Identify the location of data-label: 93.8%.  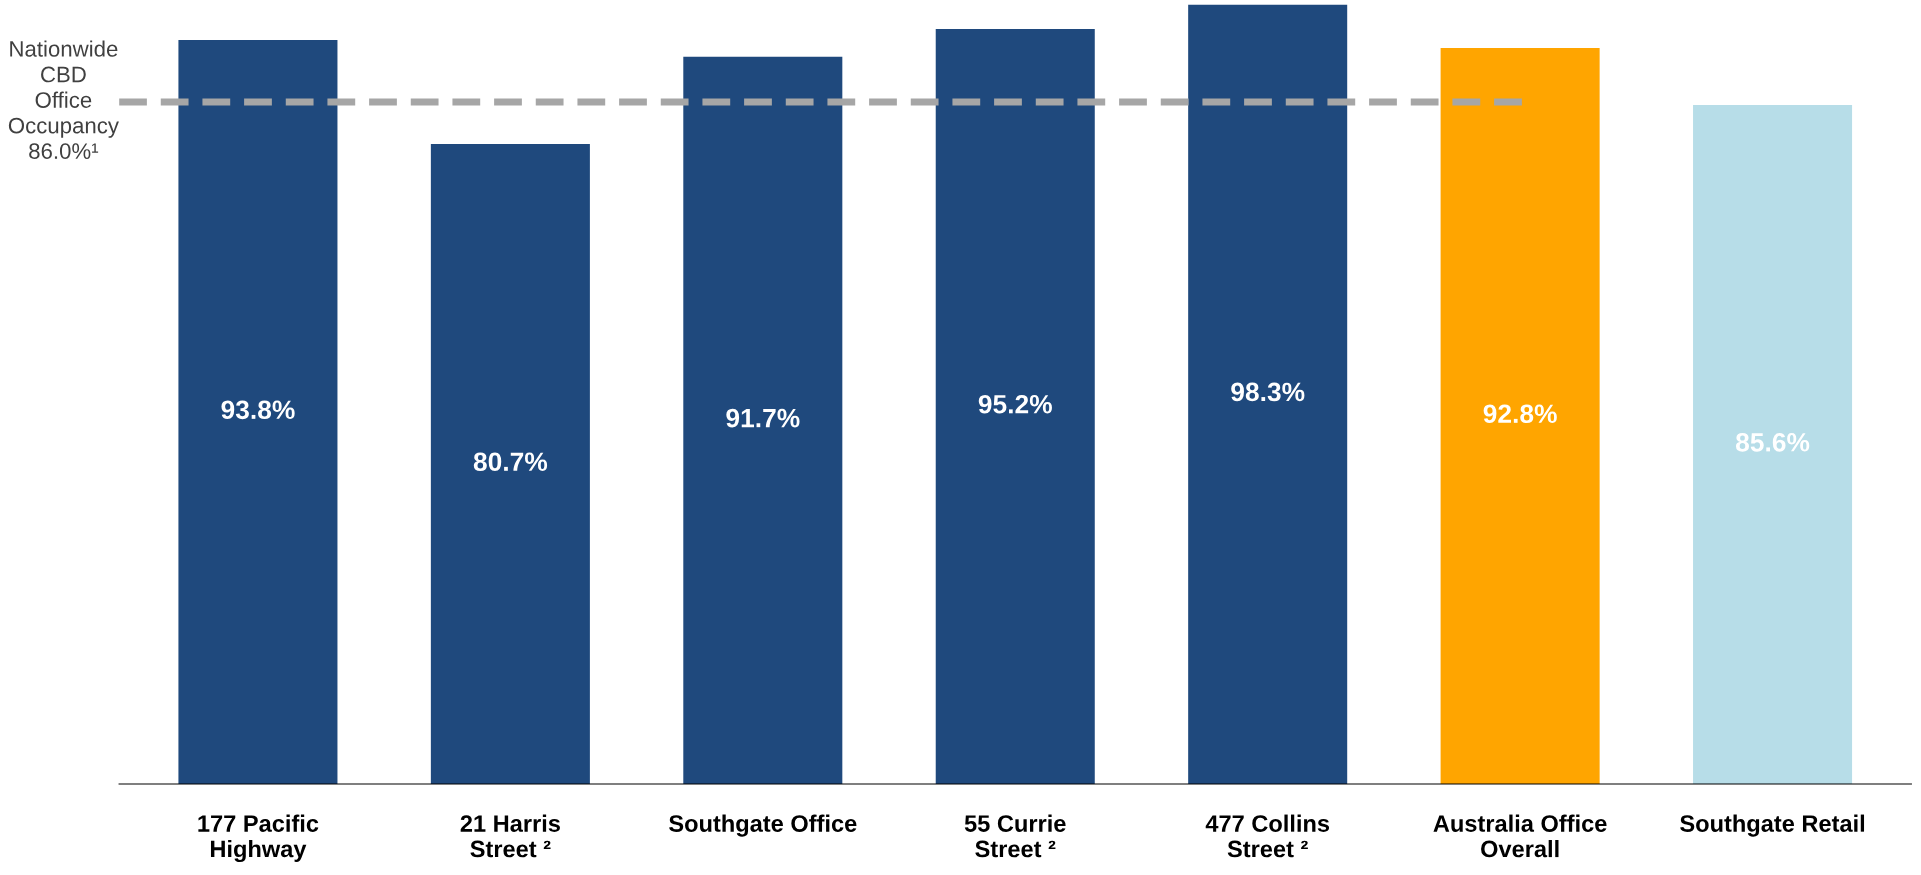
(258, 410).